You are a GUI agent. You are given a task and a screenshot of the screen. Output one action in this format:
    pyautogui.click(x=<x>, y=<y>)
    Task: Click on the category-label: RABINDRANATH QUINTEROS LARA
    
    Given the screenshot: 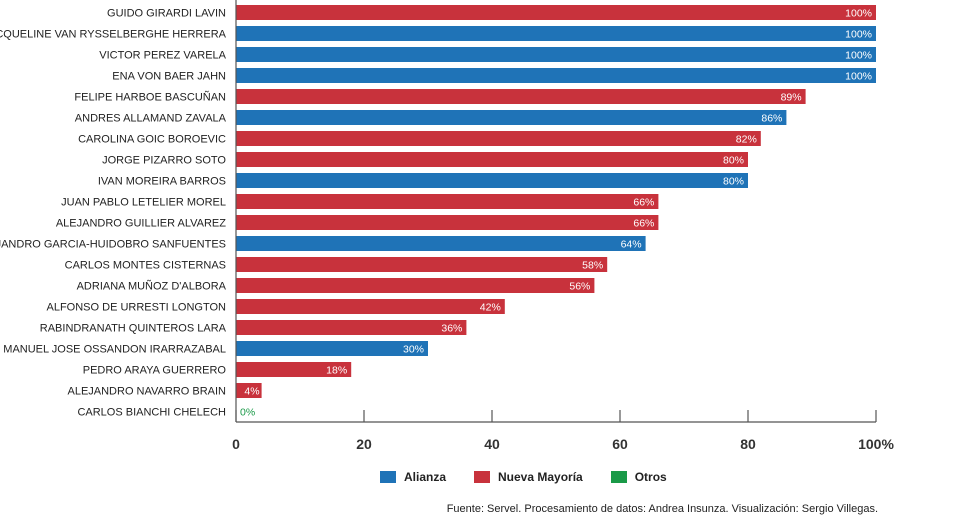 What is the action you would take?
    pyautogui.click(x=133, y=329)
    